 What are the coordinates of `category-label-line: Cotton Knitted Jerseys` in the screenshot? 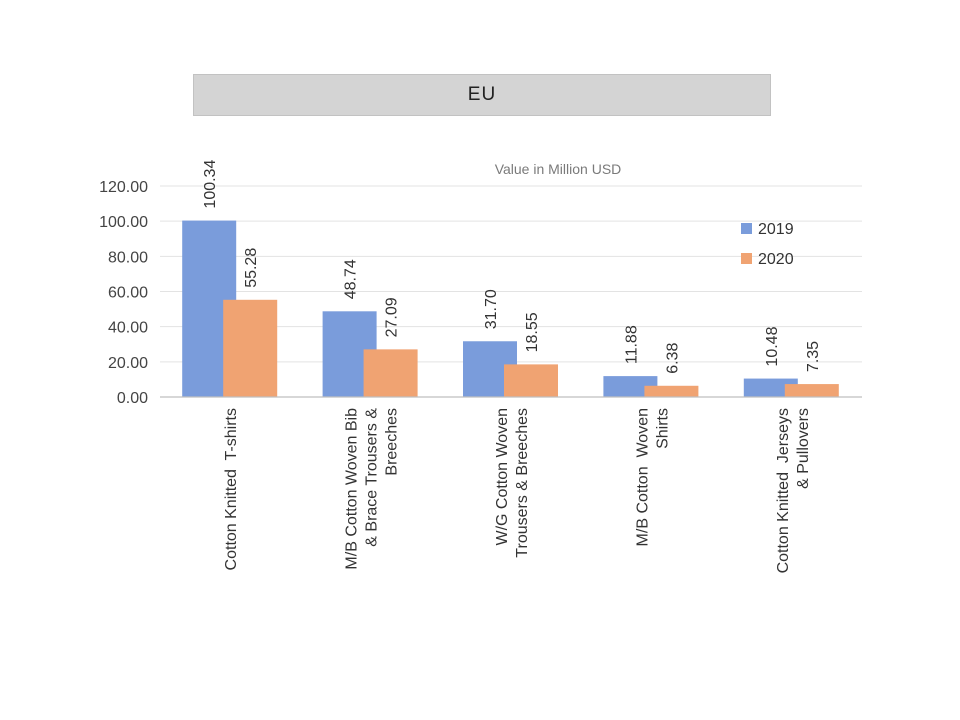 It's located at (783, 490).